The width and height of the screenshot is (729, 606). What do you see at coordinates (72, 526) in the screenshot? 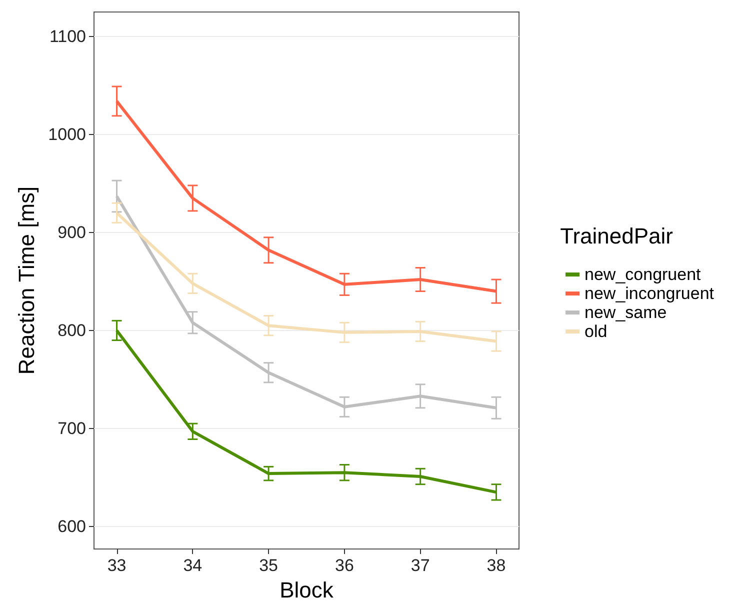
I see `y-tick-label: 600` at bounding box center [72, 526].